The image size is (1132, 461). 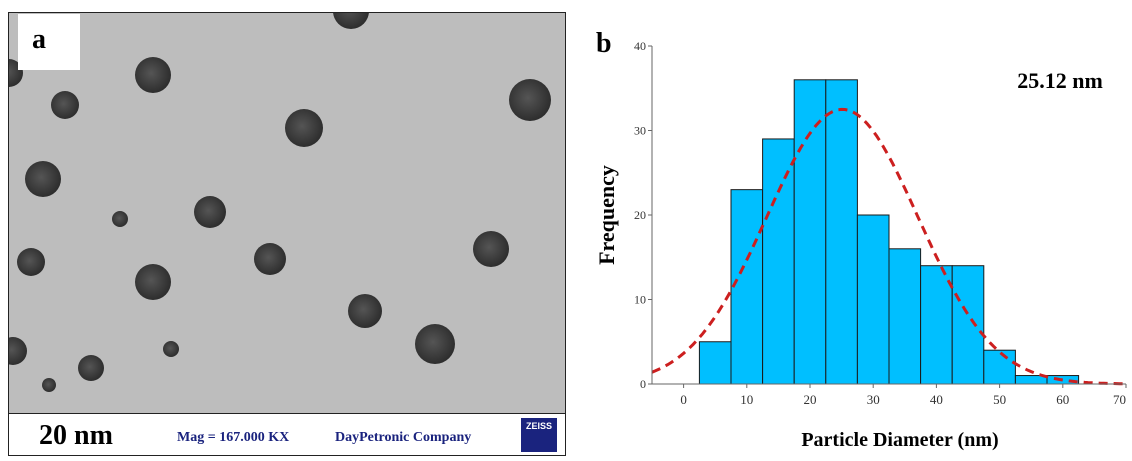 What do you see at coordinates (403, 437) in the screenshot?
I see `company-label: DayPetronic Company` at bounding box center [403, 437].